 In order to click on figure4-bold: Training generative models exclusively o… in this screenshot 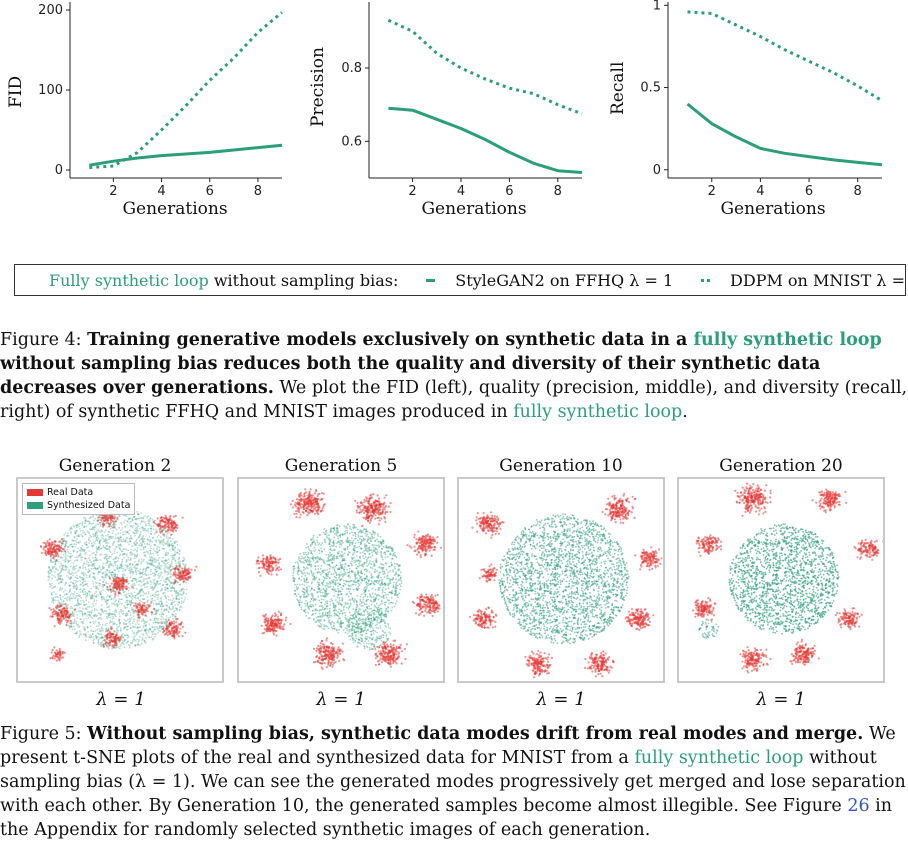, I will do `click(441, 364)`.